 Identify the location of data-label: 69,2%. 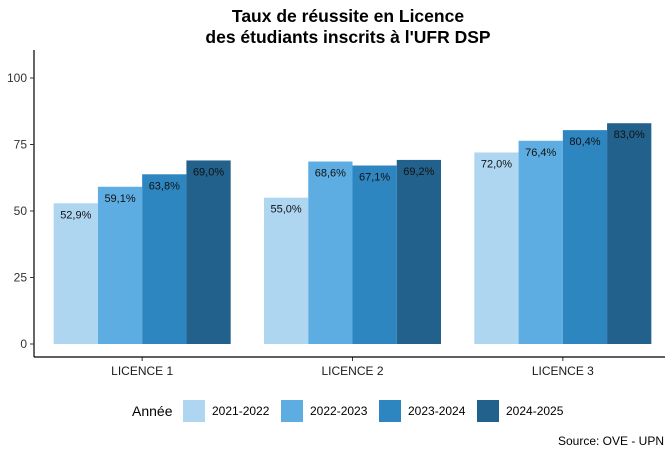
(418, 172).